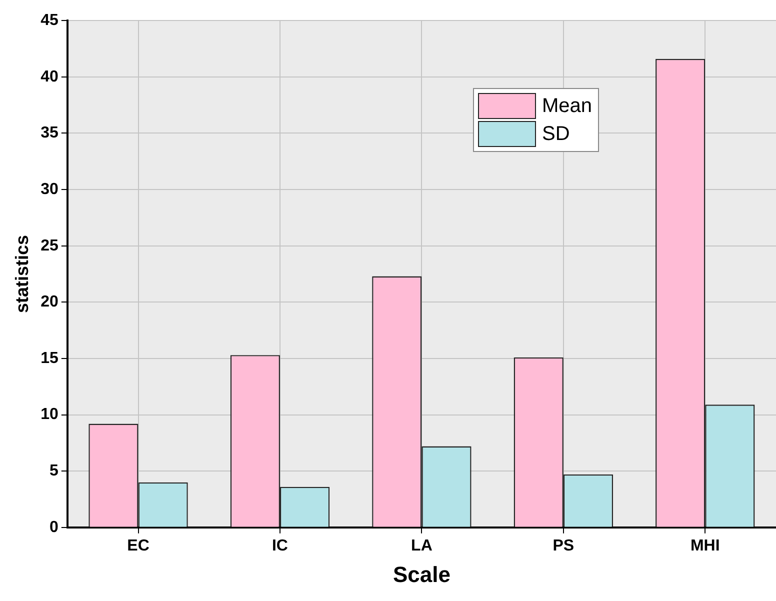 This screenshot has width=776, height=601. What do you see at coordinates (53, 471) in the screenshot?
I see `y-tick-label: 5` at bounding box center [53, 471].